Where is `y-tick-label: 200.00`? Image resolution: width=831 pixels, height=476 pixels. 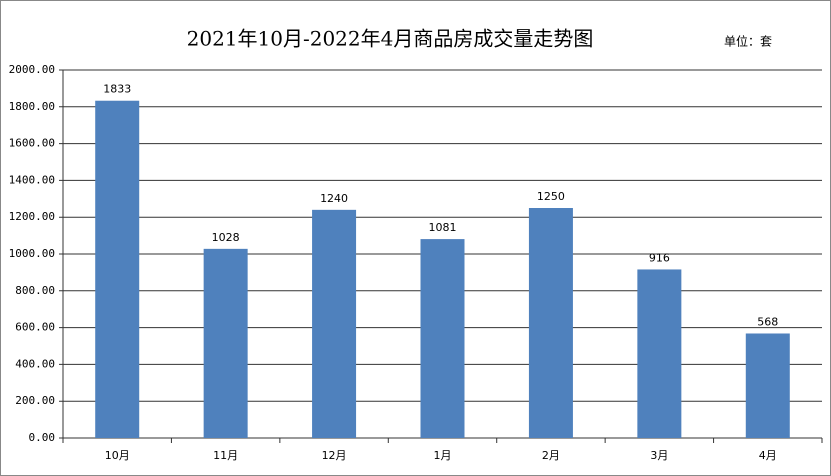 y-tick-label: 200.00 is located at coordinates (35, 400).